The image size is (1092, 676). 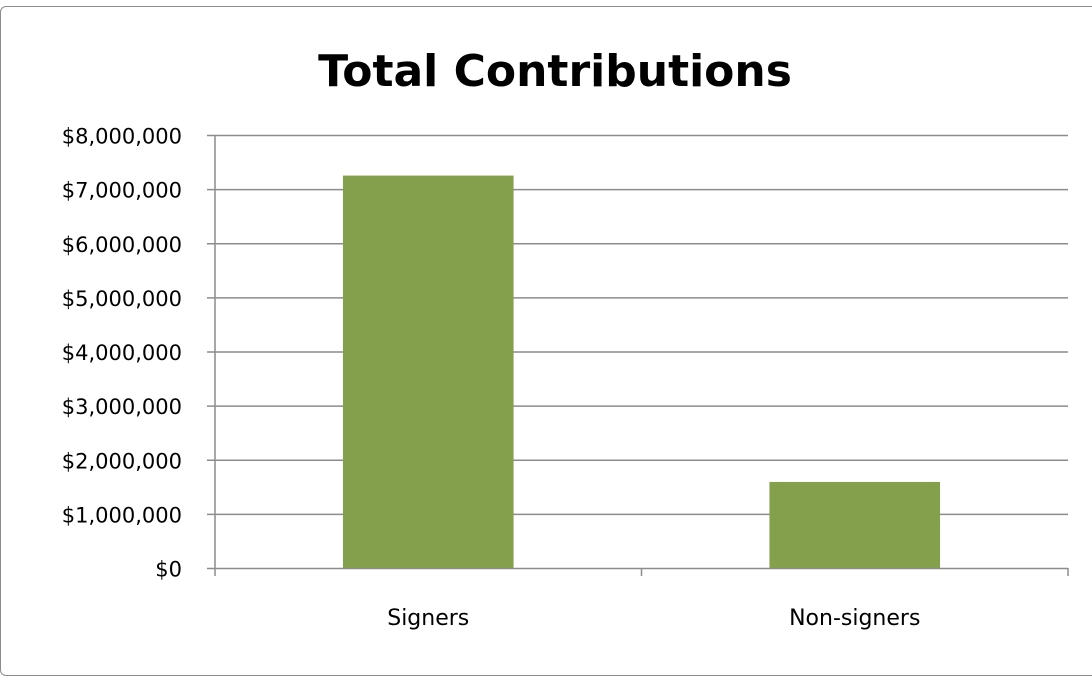 What do you see at coordinates (168, 570) in the screenshot?
I see `y-tick-label: $0` at bounding box center [168, 570].